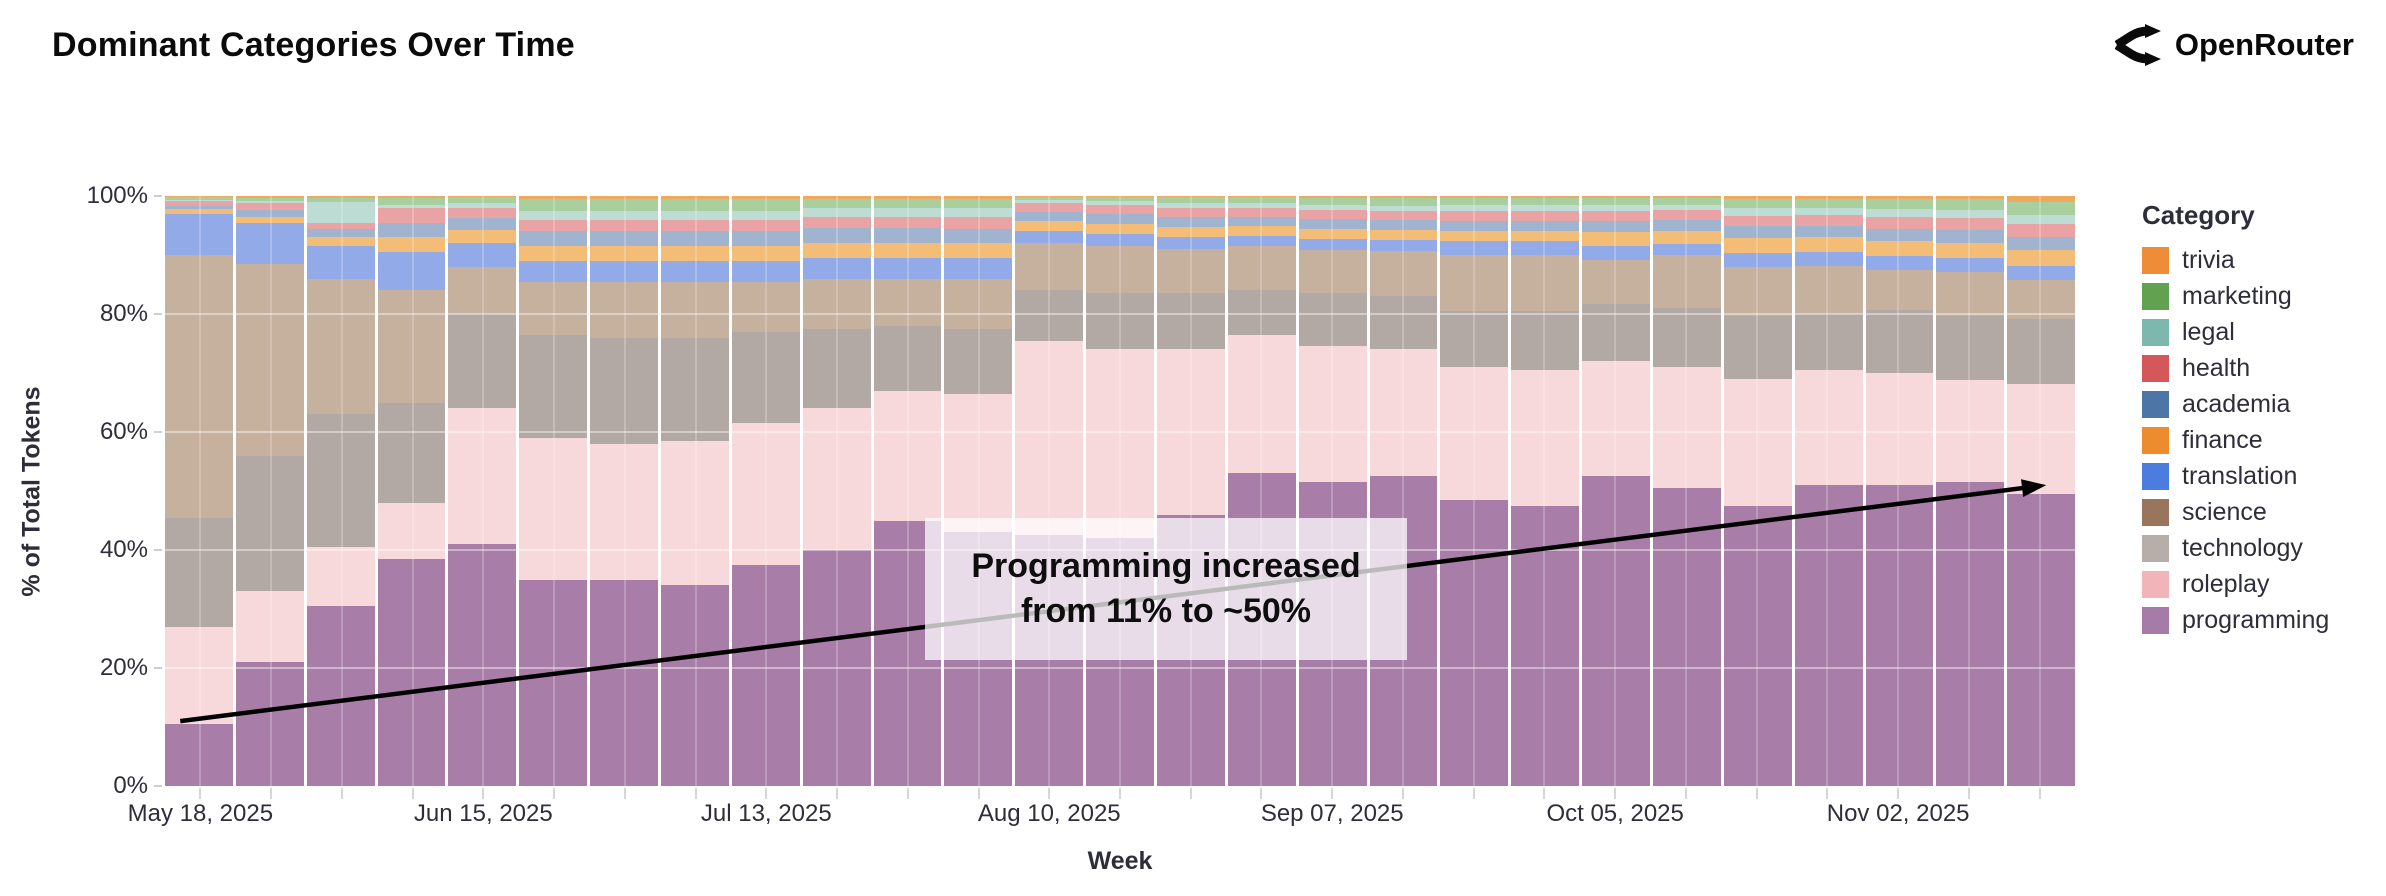  What do you see at coordinates (2257, 260) in the screenshot?
I see `legend-item-trivia: trivia` at bounding box center [2257, 260].